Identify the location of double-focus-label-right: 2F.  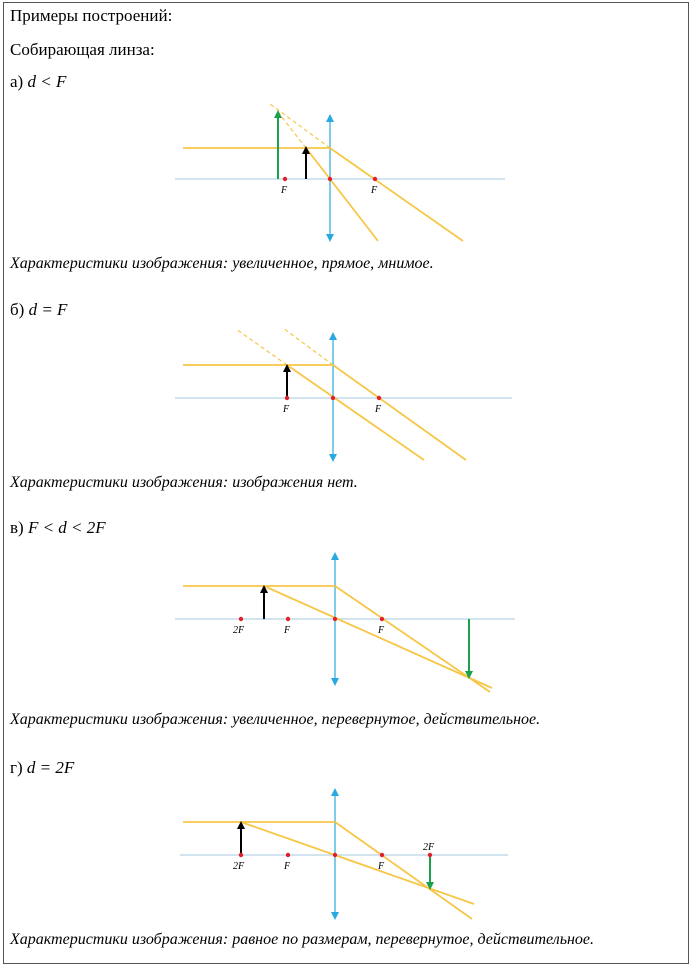
(429, 847).